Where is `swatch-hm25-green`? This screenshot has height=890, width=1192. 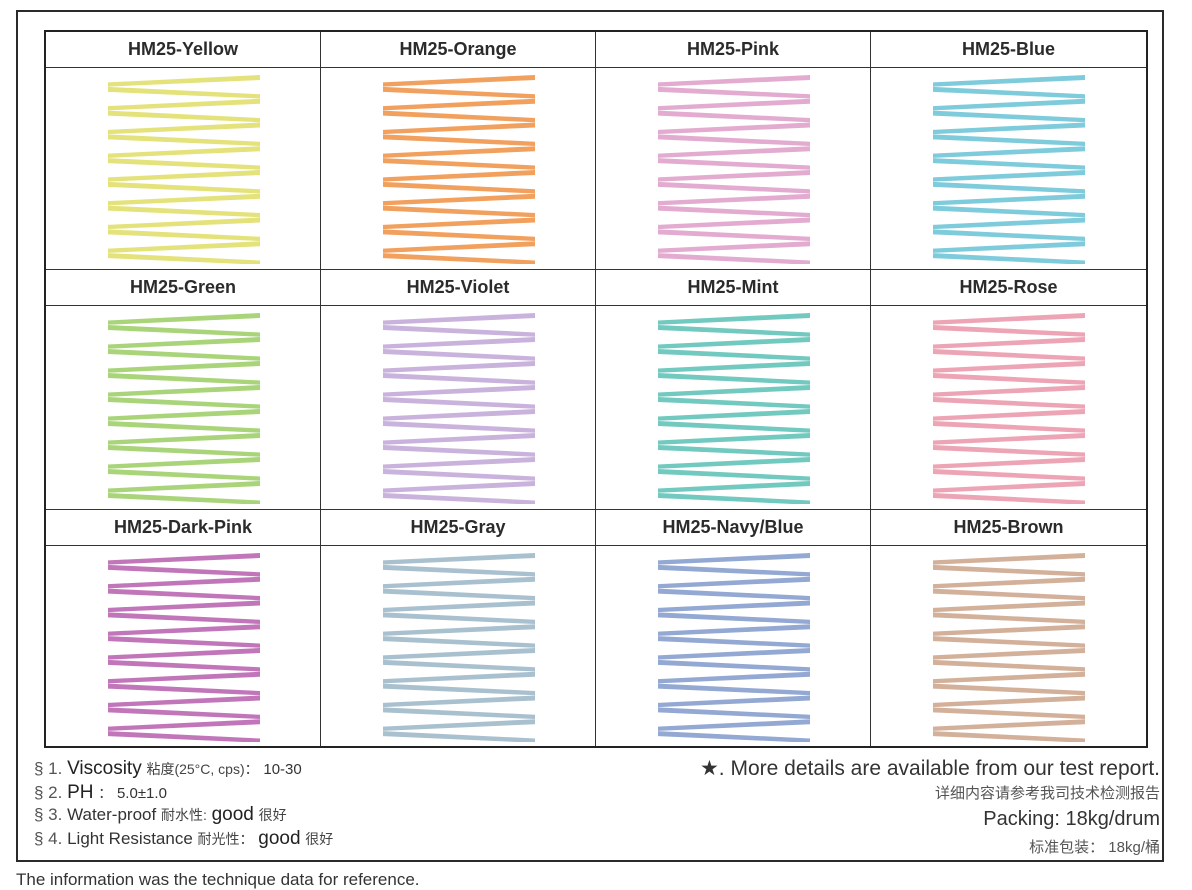 swatch-hm25-green is located at coordinates (183, 408).